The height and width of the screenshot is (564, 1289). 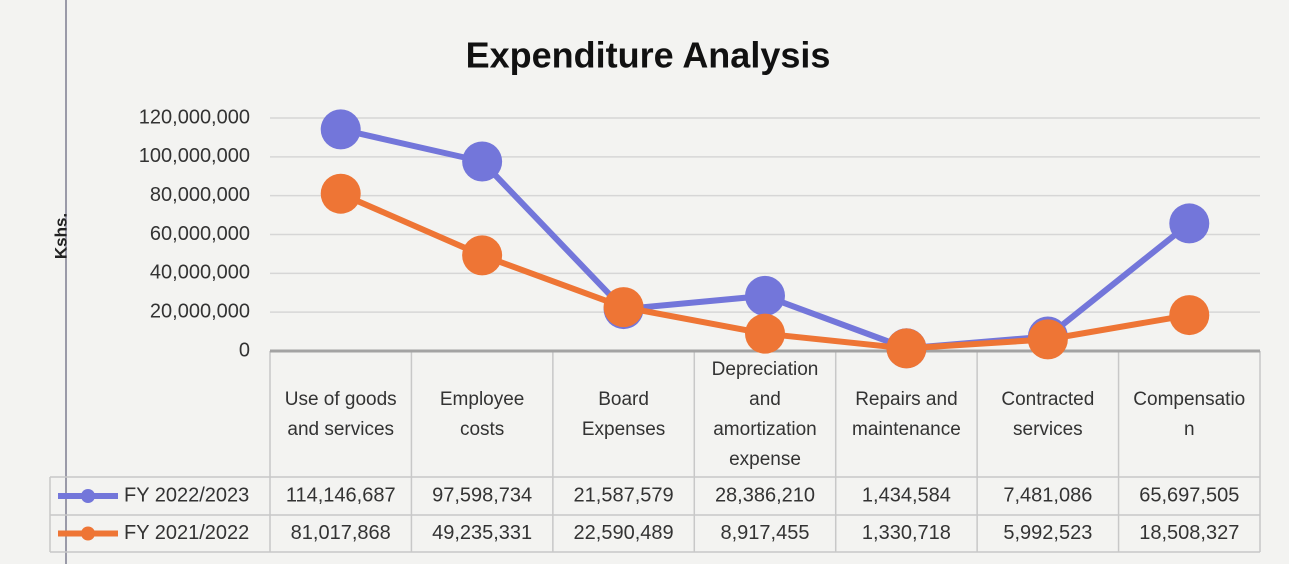 What do you see at coordinates (341, 533) in the screenshot?
I see `table-value: 81,017,868` at bounding box center [341, 533].